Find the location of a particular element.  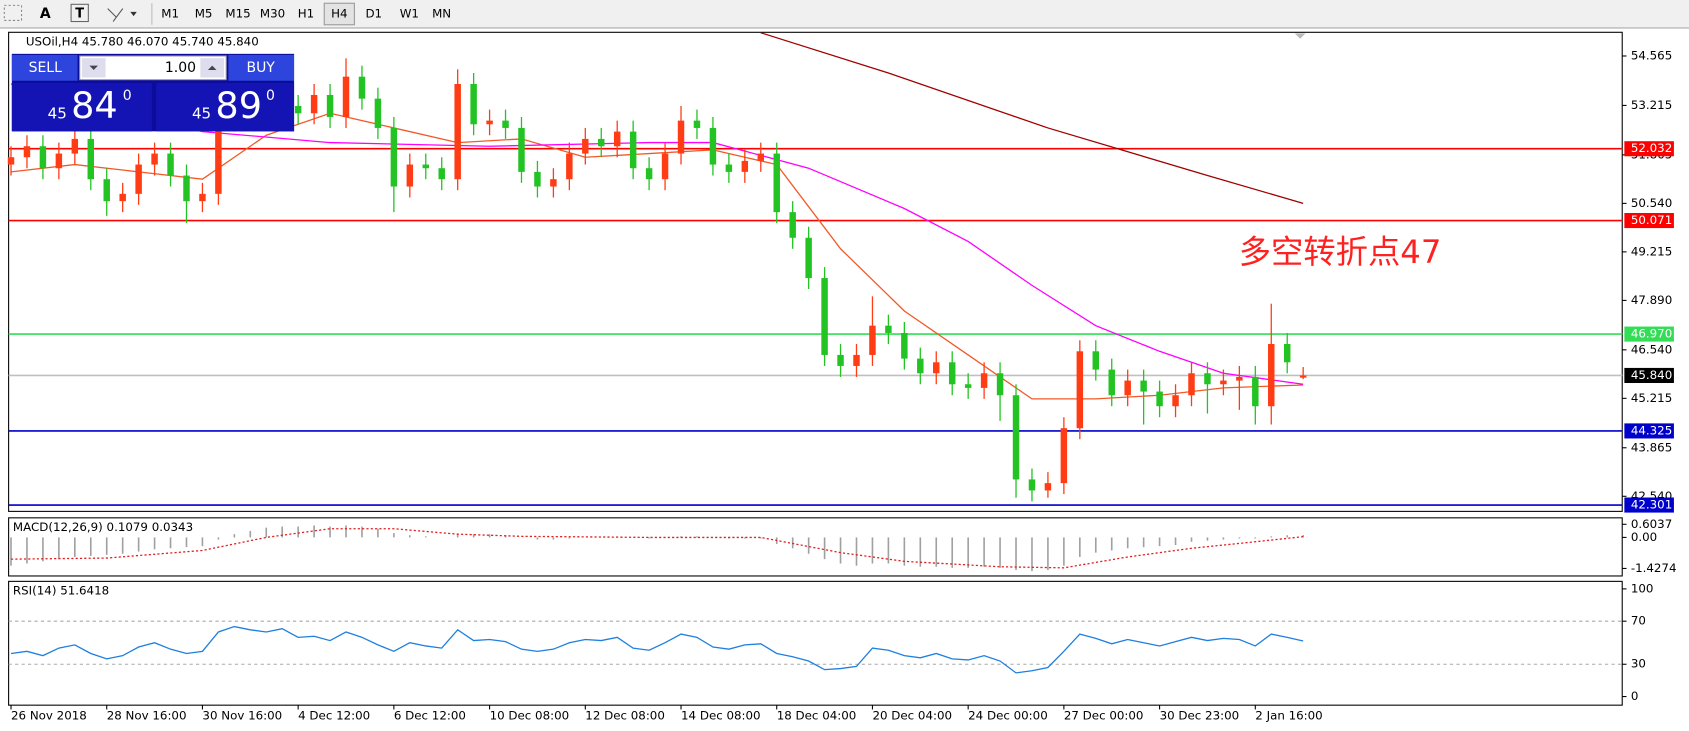

timeframe-label: M5 is located at coordinates (204, 13).